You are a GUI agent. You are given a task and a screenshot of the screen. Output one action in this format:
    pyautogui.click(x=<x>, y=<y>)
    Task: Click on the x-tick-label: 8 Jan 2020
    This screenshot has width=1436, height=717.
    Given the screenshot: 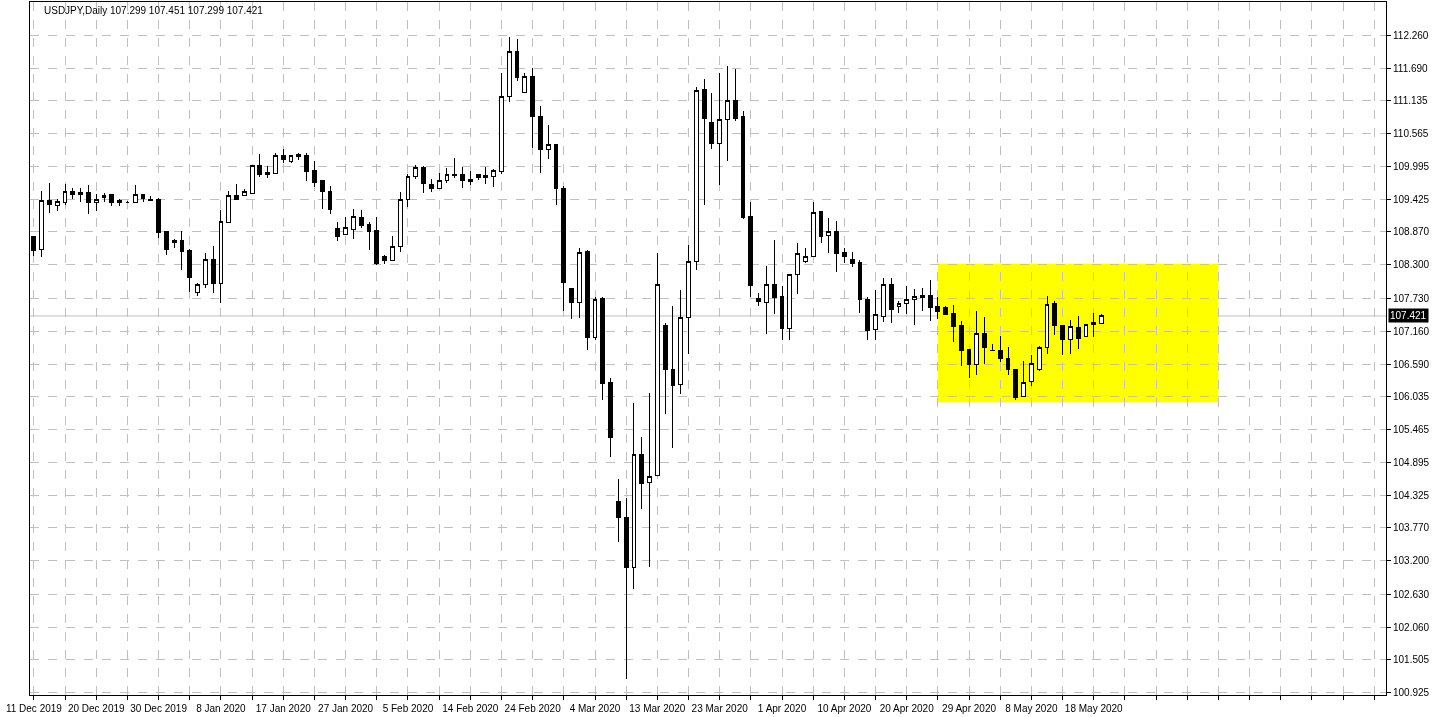 What is the action you would take?
    pyautogui.click(x=221, y=708)
    